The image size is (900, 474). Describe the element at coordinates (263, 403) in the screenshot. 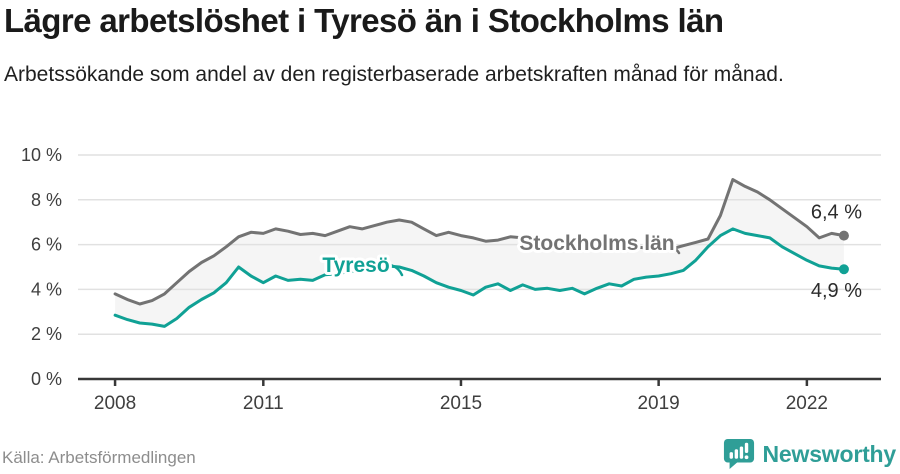

I see `x-axis-label: 2011` at that location.